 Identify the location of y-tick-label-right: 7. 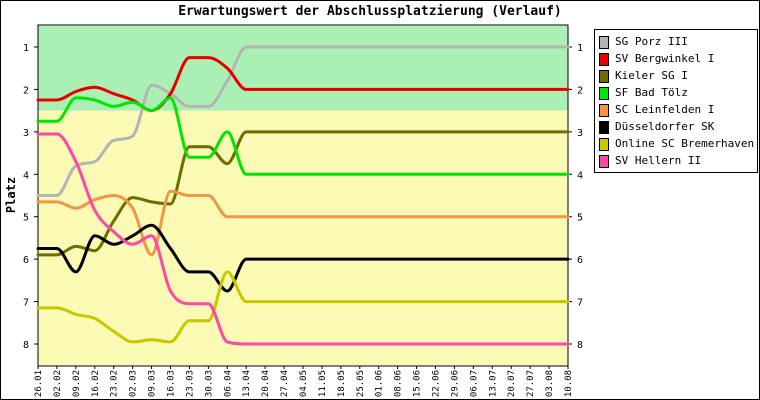
(580, 303).